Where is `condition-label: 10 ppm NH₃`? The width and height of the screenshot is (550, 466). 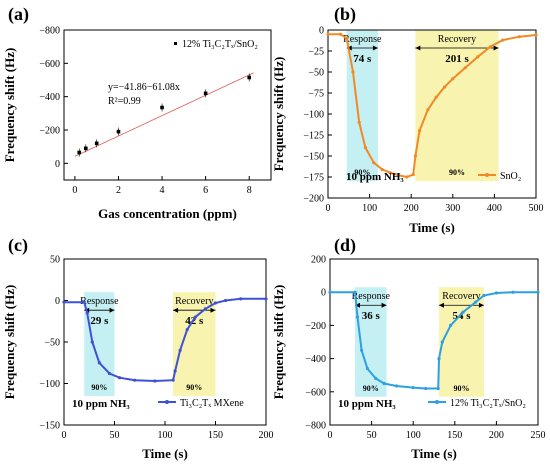 condition-label: 10 ppm NH₃ is located at coordinates (367, 404).